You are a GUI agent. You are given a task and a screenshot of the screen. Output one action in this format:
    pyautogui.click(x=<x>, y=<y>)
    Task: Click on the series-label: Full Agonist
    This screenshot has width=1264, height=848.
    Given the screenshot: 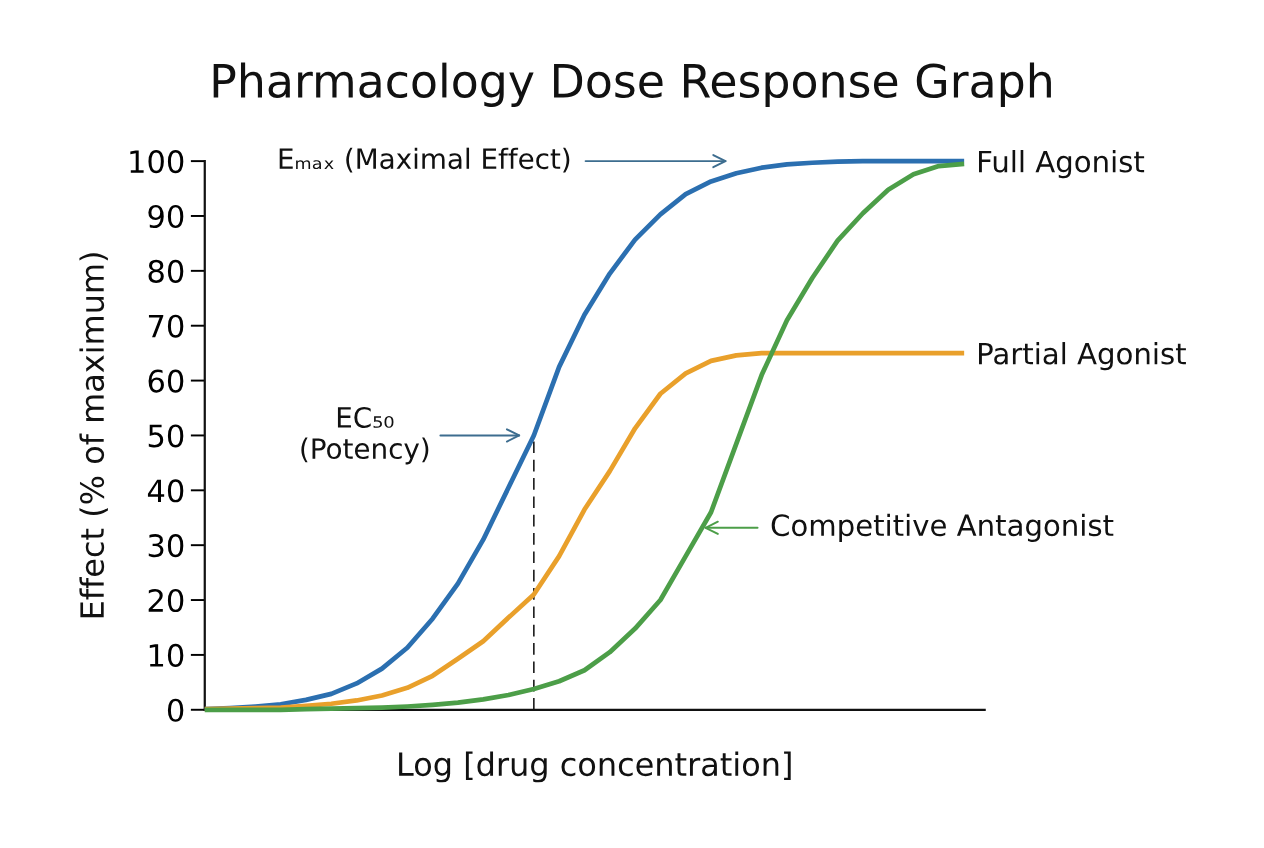 What is the action you would take?
    pyautogui.click(x=1062, y=164)
    